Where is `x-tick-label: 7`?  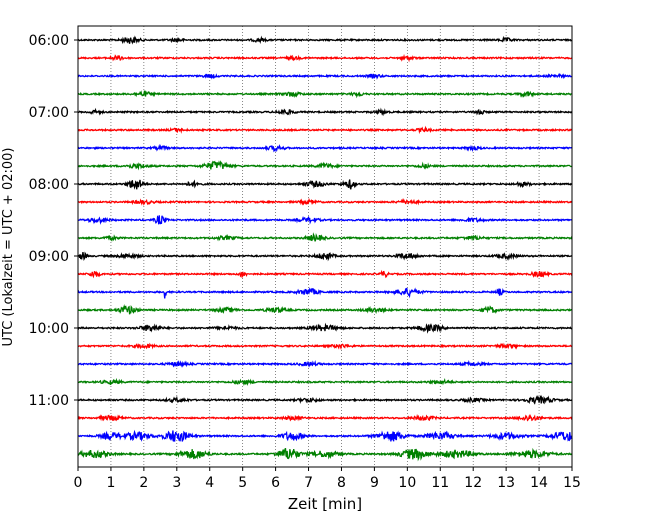
x-tick-label: 7 is located at coordinates (308, 483).